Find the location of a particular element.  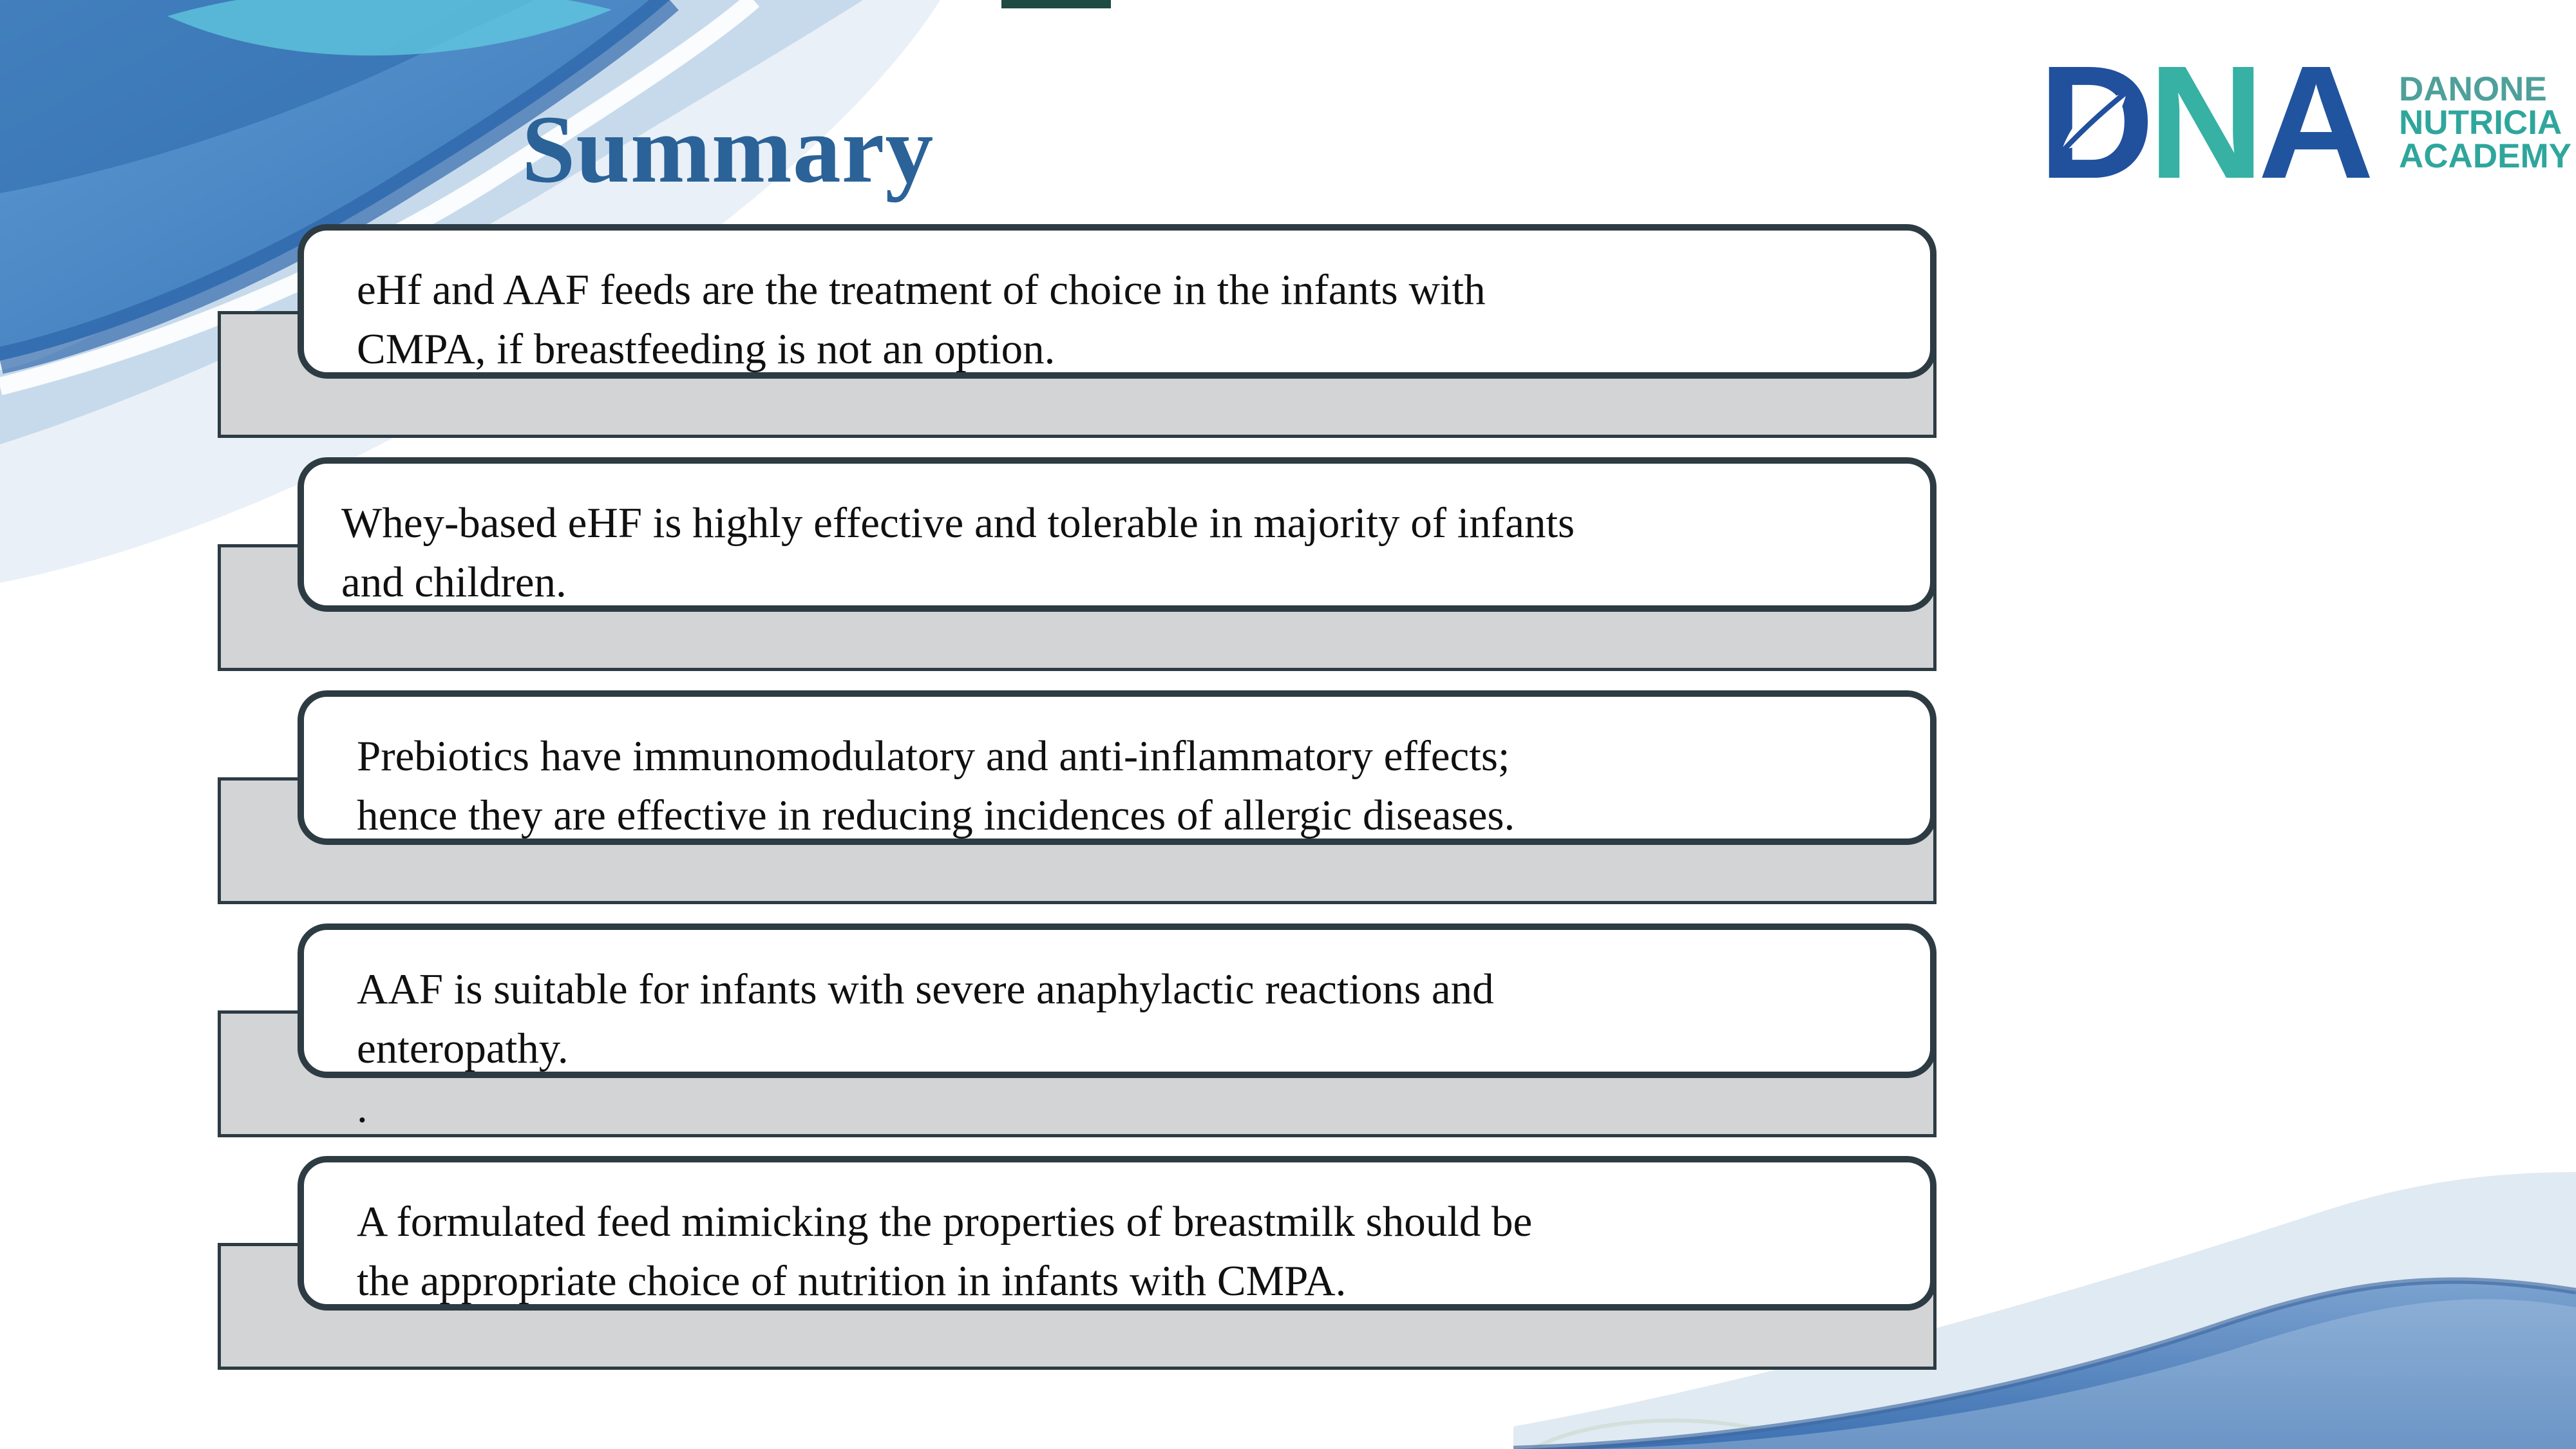

logo-wordmark: DANONE NUTRICIA ACADEMY is located at coordinates (2485, 123).